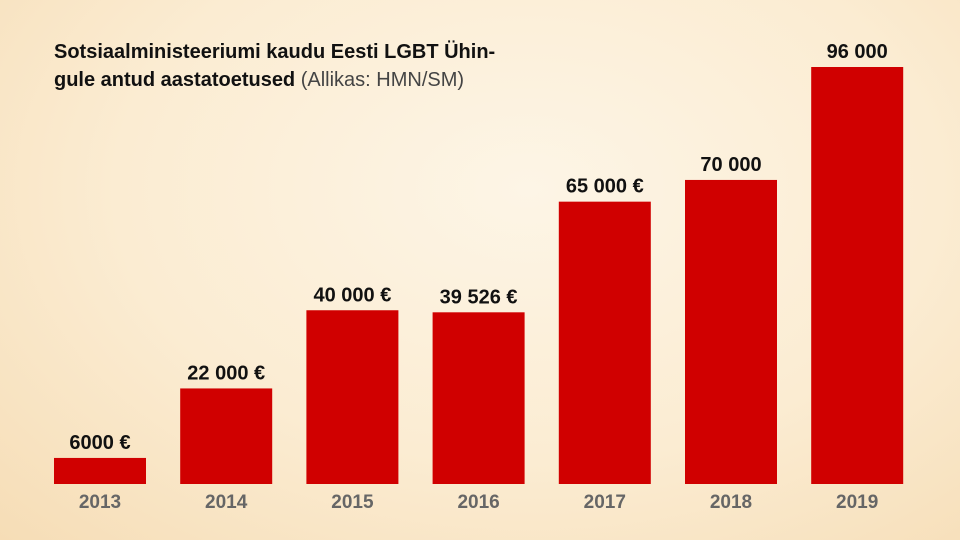 This screenshot has width=960, height=540. I want to click on bar-2018, so click(731, 331).